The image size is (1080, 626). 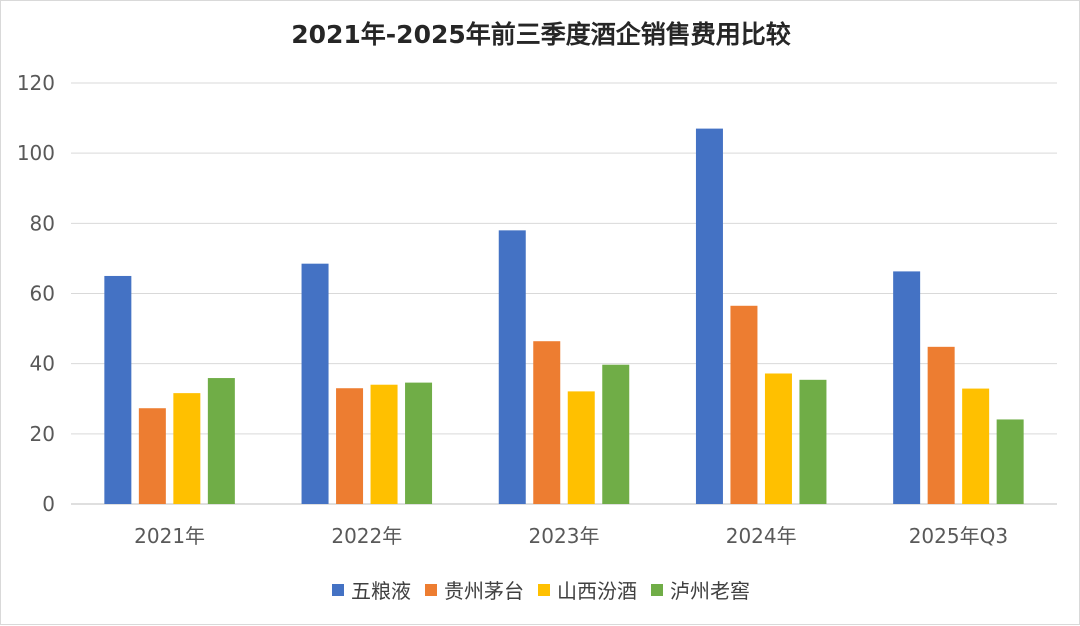 I want to click on legend-item: 贵州茅台, so click(x=474, y=589).